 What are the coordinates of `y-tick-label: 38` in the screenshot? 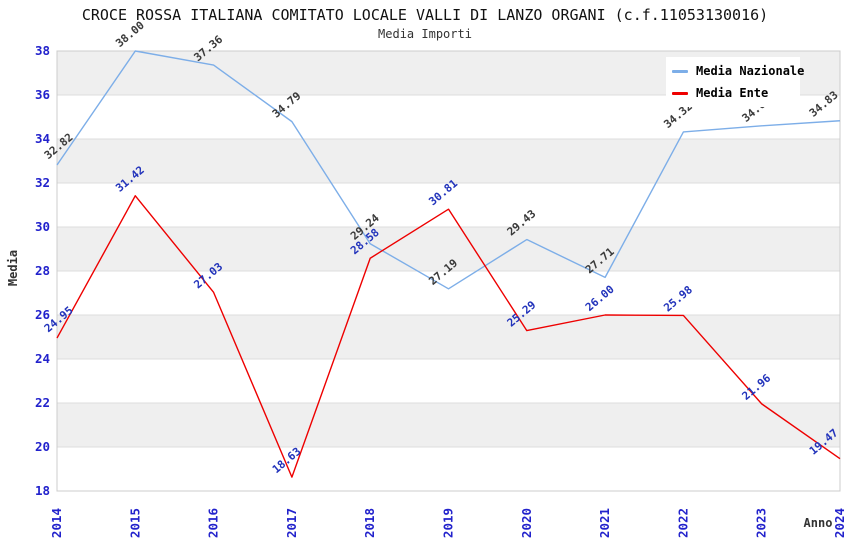 It's located at (42, 50).